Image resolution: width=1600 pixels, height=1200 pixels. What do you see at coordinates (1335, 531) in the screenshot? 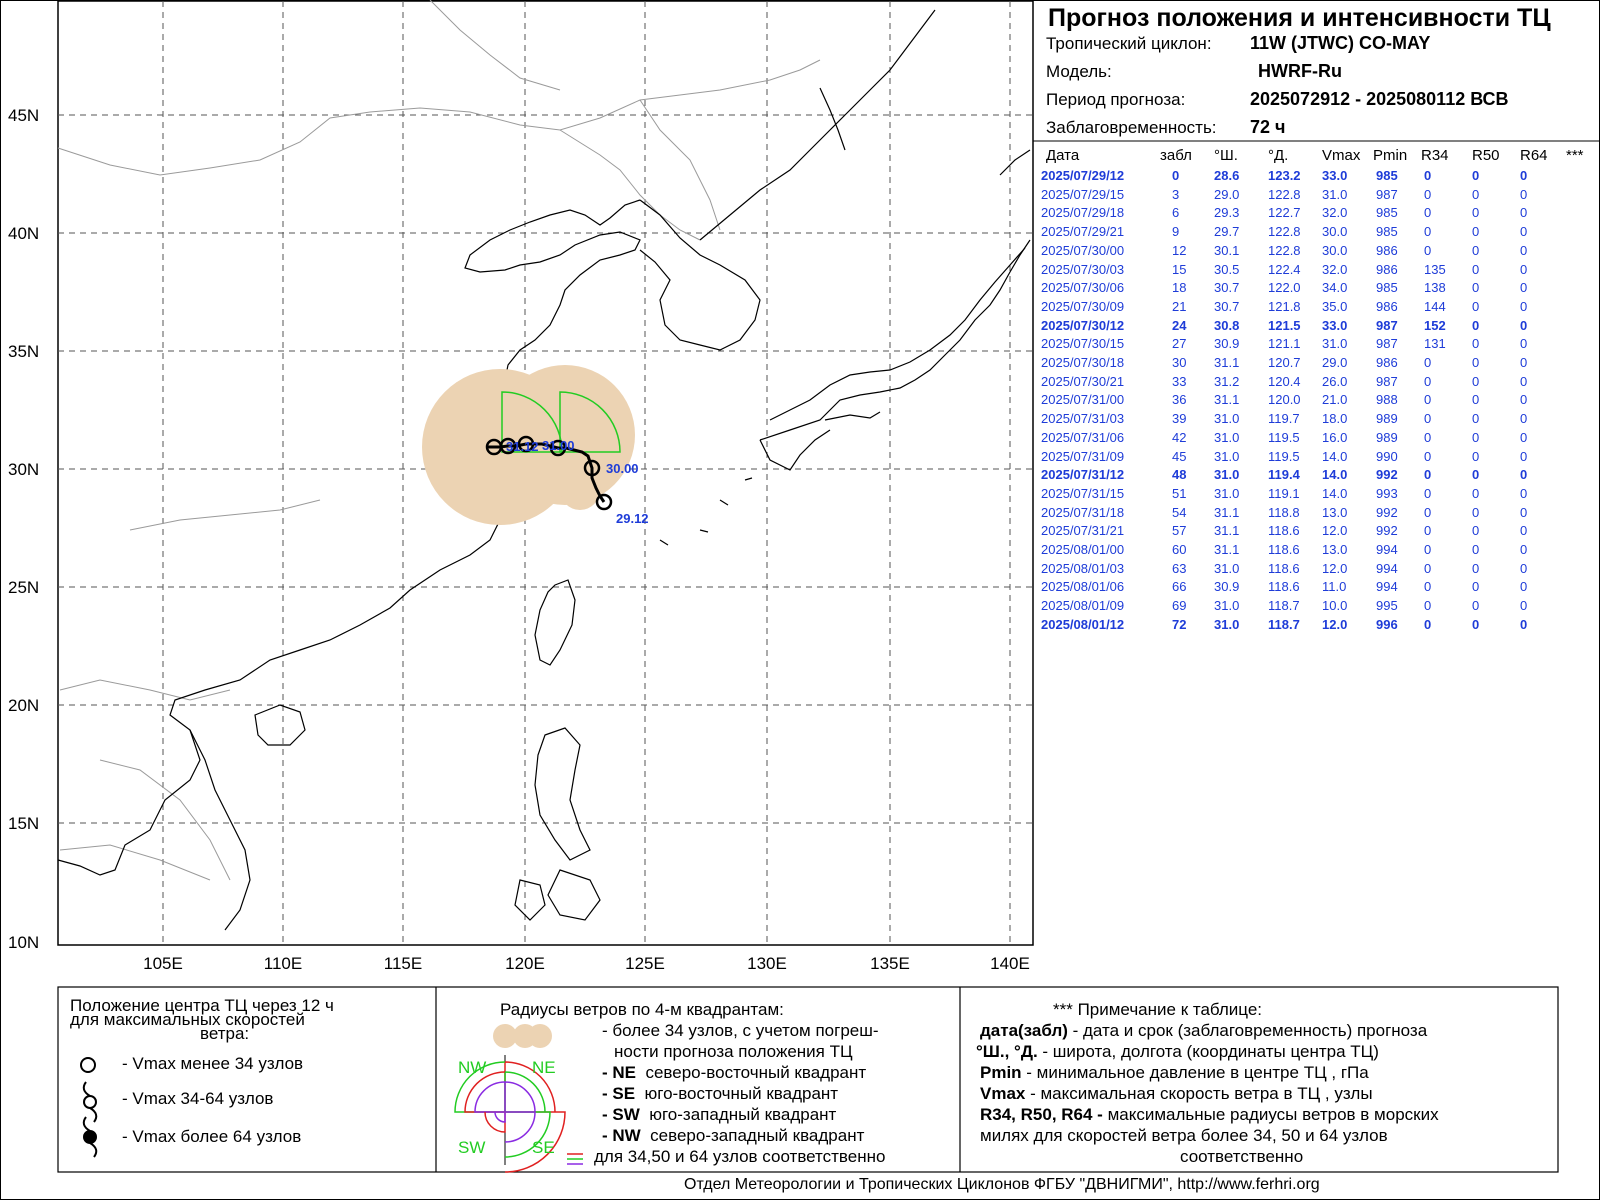
I see `table-cell: 12.0` at bounding box center [1335, 531].